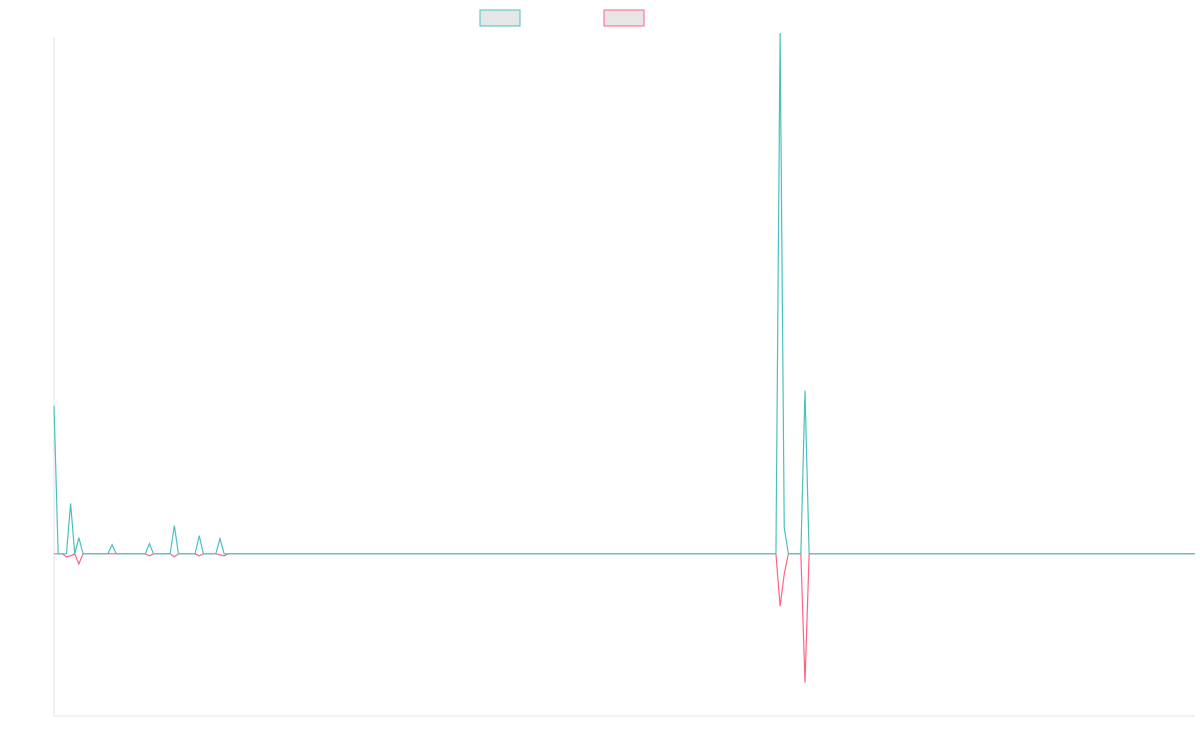 This screenshot has width=1200, height=750. Describe the element at coordinates (562, 18) in the screenshot. I see `legend` at that location.